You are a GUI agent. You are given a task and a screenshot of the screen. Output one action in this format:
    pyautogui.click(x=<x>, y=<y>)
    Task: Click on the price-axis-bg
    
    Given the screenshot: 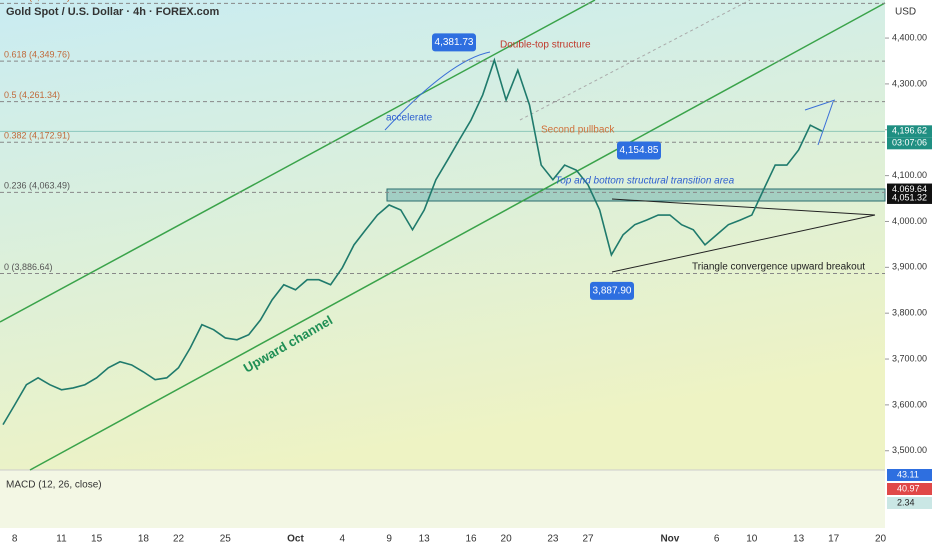 What is the action you would take?
    pyautogui.click(x=908, y=275)
    